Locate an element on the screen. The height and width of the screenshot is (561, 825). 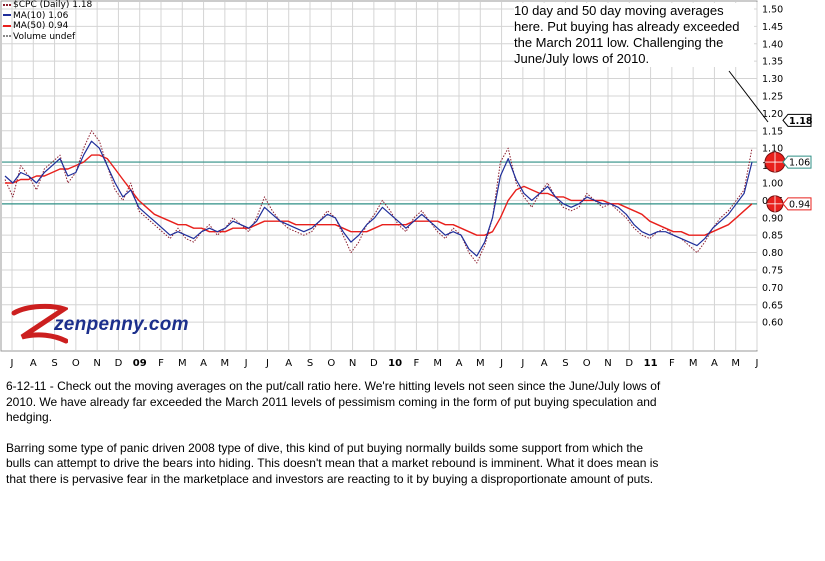
value-tags: 1.18 1.06 0.94 is located at coordinates (797, 162).